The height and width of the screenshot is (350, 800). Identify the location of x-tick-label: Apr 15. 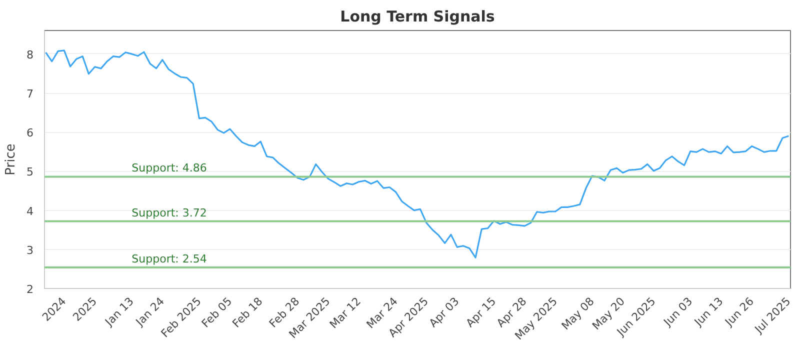
(481, 312).